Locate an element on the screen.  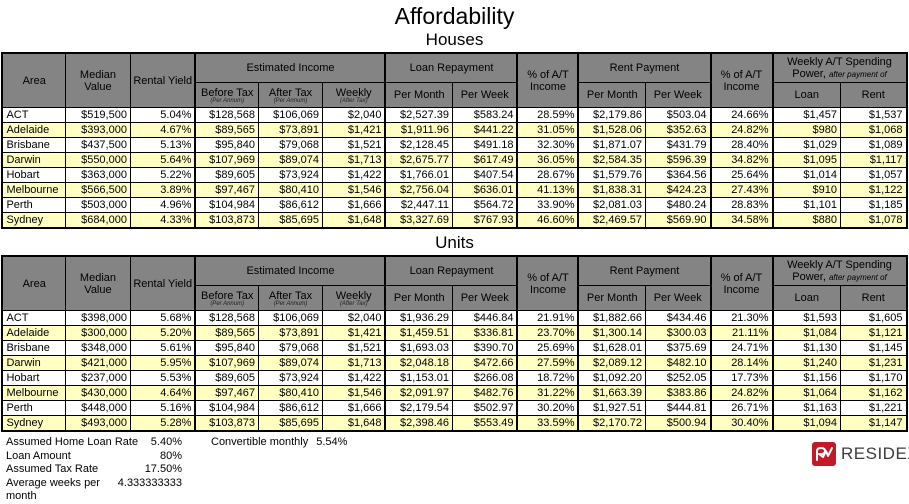
value-cell: $503,000 is located at coordinates (97, 205).